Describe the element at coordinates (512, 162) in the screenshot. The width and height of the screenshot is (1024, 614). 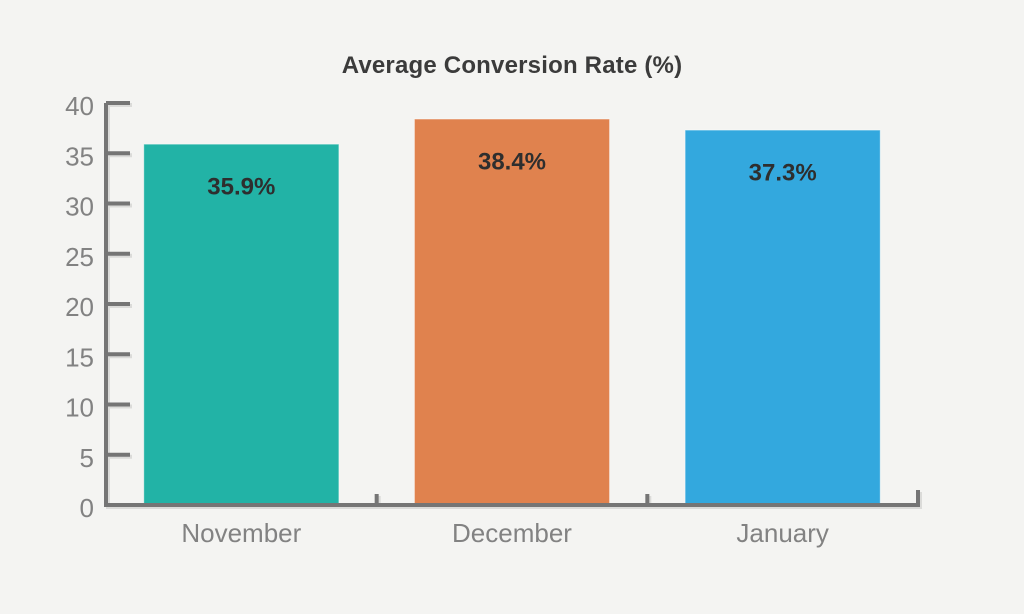
I see `bar-value-label: 38.4%` at that location.